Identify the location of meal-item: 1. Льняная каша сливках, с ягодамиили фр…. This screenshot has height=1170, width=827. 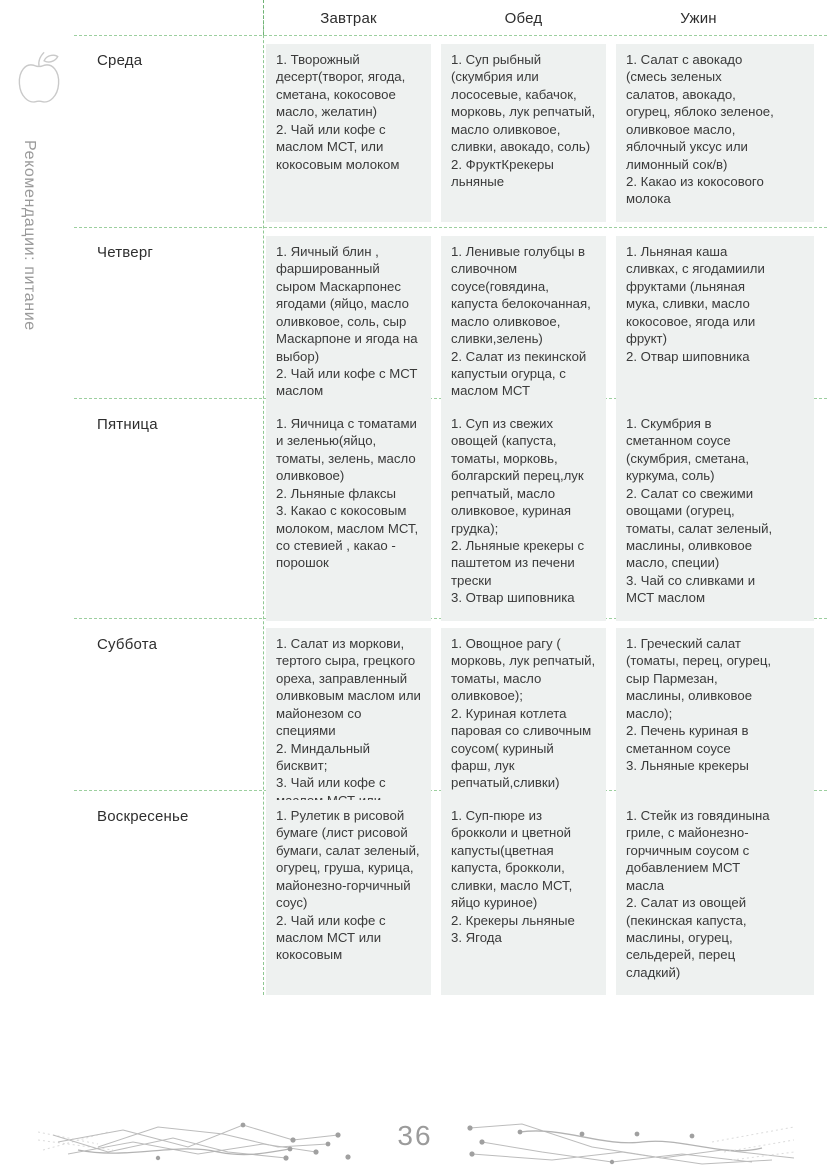
(695, 295).